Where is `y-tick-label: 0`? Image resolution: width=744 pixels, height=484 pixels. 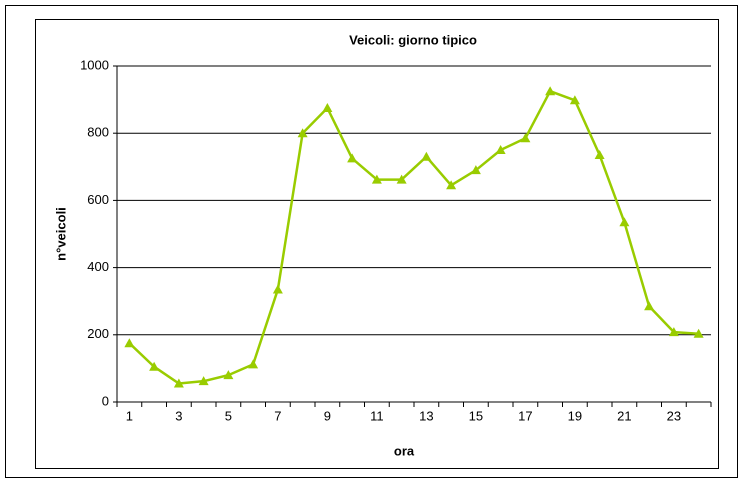 y-tick-label: 0 is located at coordinates (105, 400).